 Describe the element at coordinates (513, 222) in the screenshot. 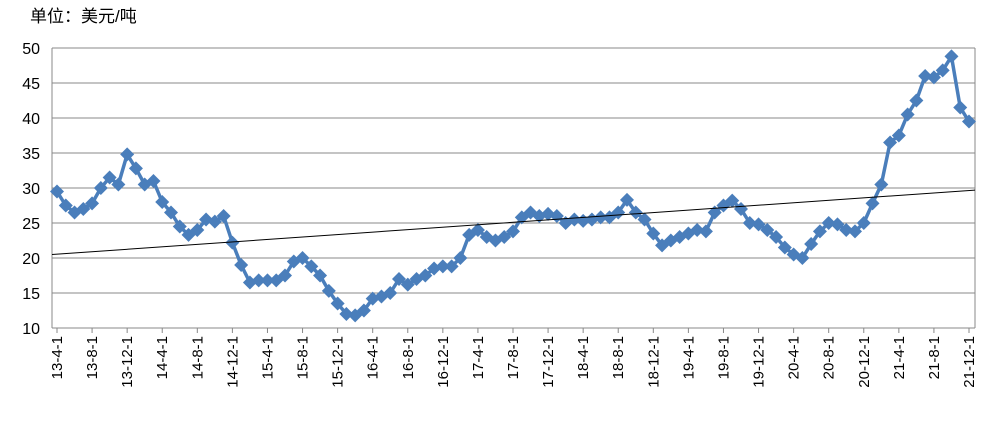

I see `trend-line` at that location.